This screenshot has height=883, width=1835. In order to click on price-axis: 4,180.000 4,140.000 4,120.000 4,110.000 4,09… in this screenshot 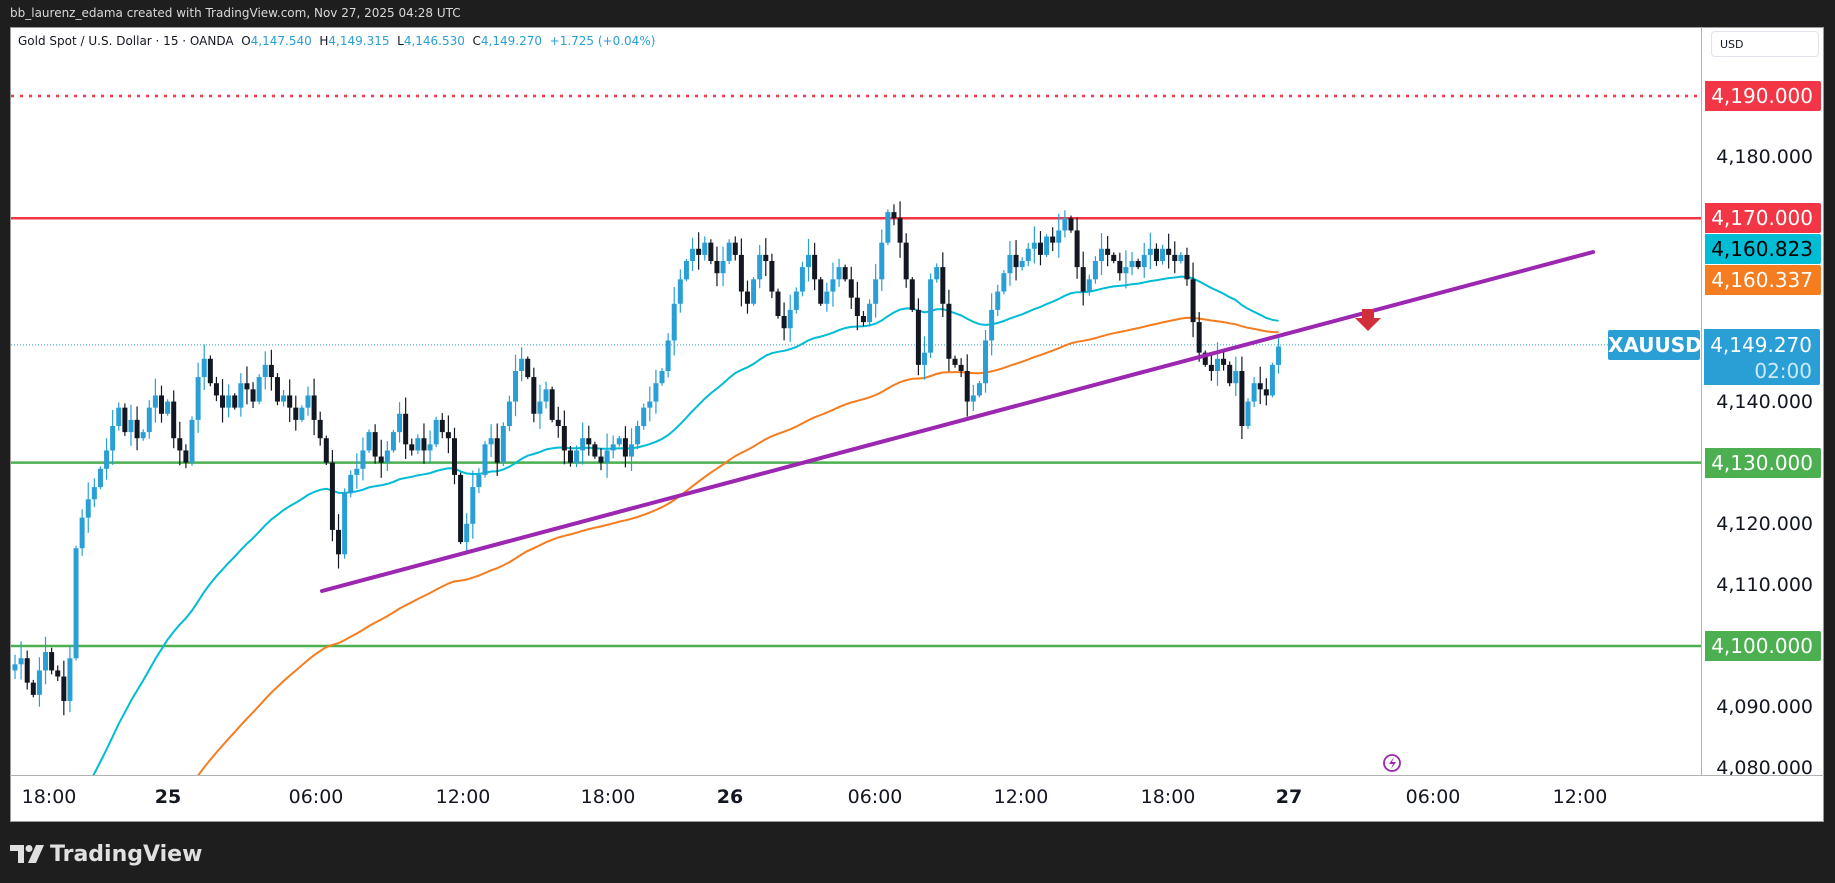, I will do `click(1763, 403)`.